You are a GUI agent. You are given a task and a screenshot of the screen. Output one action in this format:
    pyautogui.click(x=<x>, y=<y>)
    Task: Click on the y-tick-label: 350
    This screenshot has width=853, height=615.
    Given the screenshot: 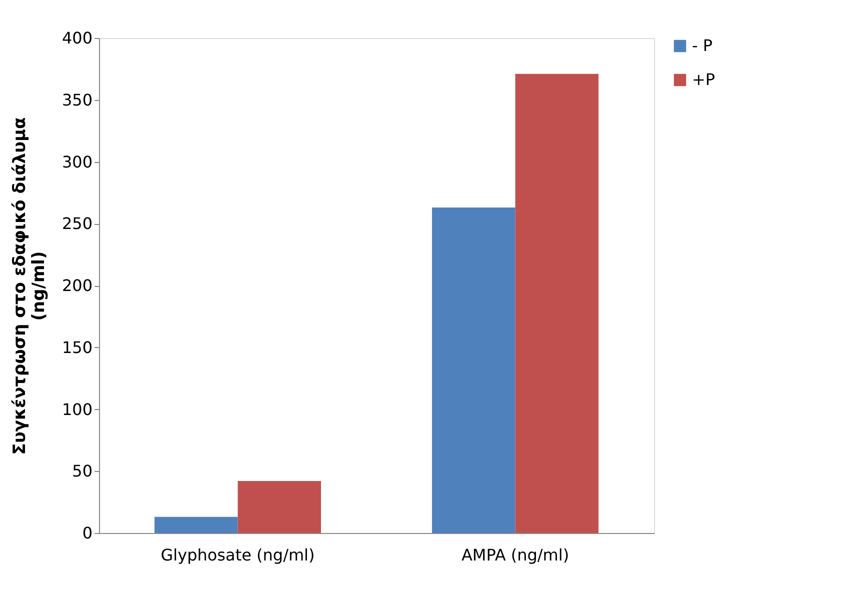 What is the action you would take?
    pyautogui.click(x=77, y=100)
    